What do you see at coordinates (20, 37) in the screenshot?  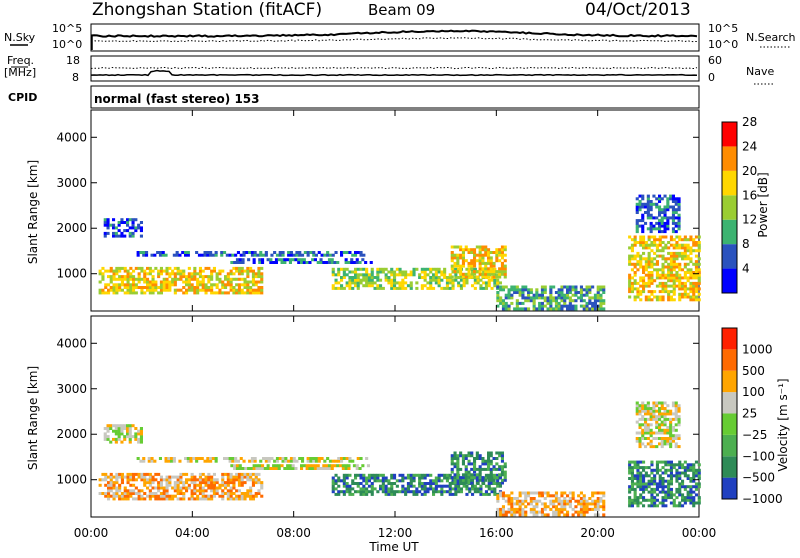 I see `nsky-label: N.Sky` at bounding box center [20, 37].